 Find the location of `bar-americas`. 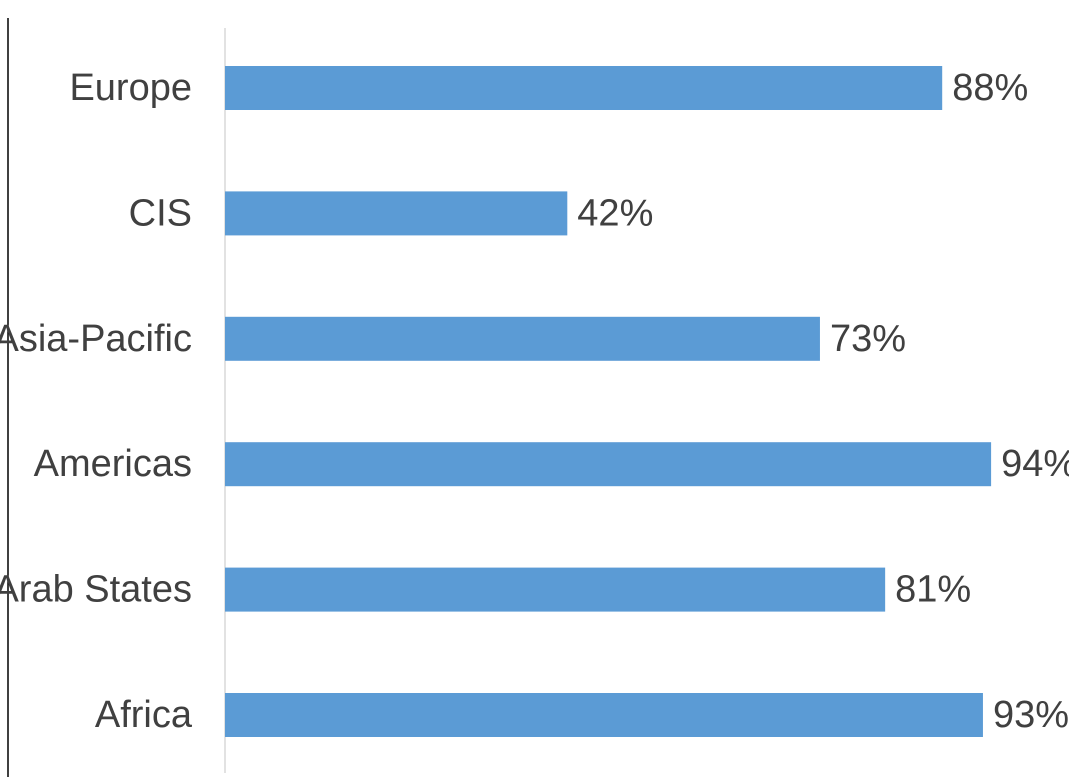

bar-americas is located at coordinates (608, 464).